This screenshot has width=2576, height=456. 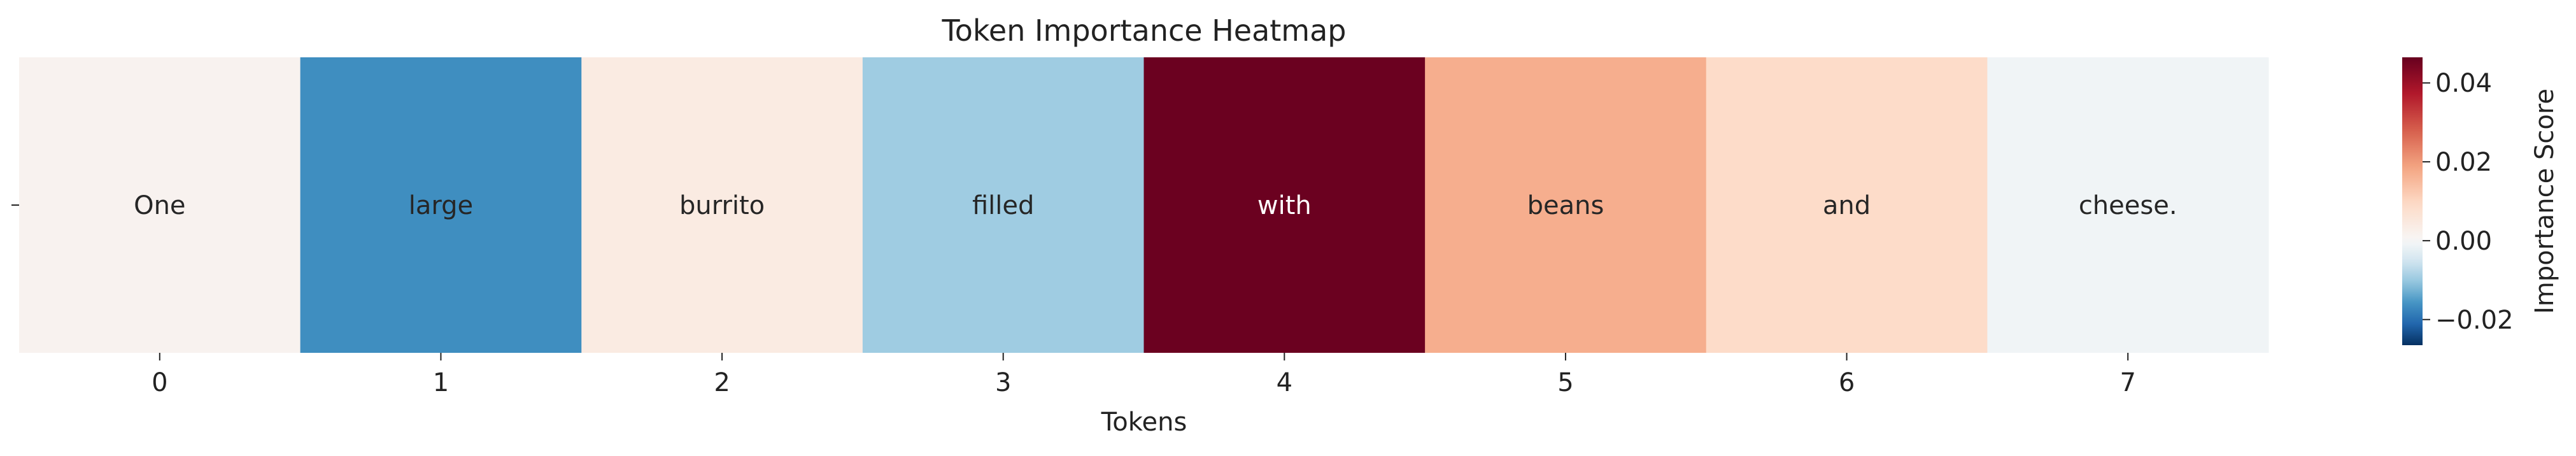 I want to click on x-axis-ticks: 0 1 2 3 4 5 6 7, so click(x=1144, y=375).